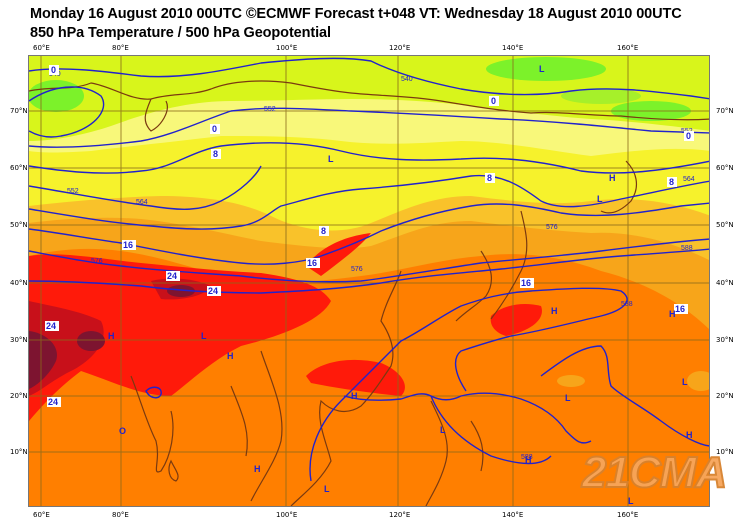 This screenshot has width=739, height=527. What do you see at coordinates (725, 225) in the screenshot?
I see `lat-label-right-50n: 50°N` at bounding box center [725, 225].